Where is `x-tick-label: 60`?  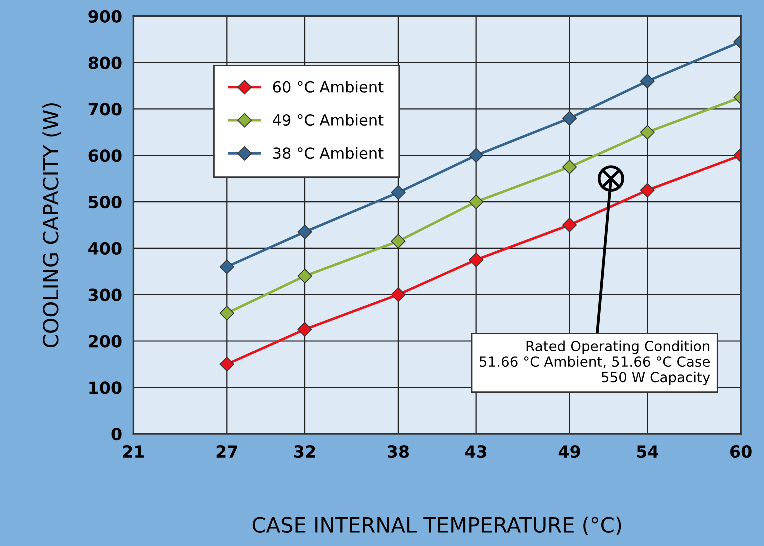
x-tick-label: 60 is located at coordinates (741, 451).